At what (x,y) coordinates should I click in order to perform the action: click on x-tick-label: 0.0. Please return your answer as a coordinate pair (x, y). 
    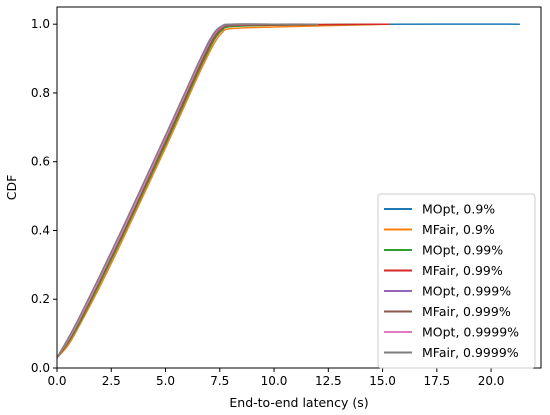
    Looking at the image, I should click on (56, 381).